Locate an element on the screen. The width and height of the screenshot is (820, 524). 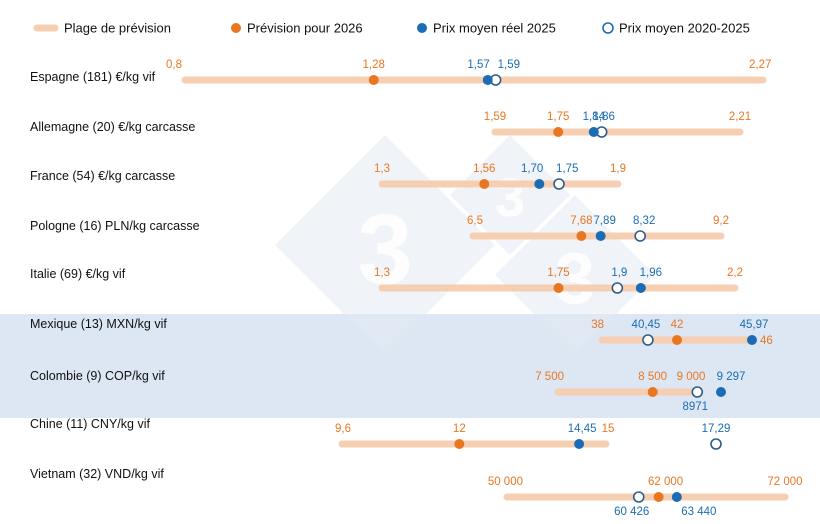
row-label: Vietnam (32) VND/kg vif is located at coordinates (97, 474).